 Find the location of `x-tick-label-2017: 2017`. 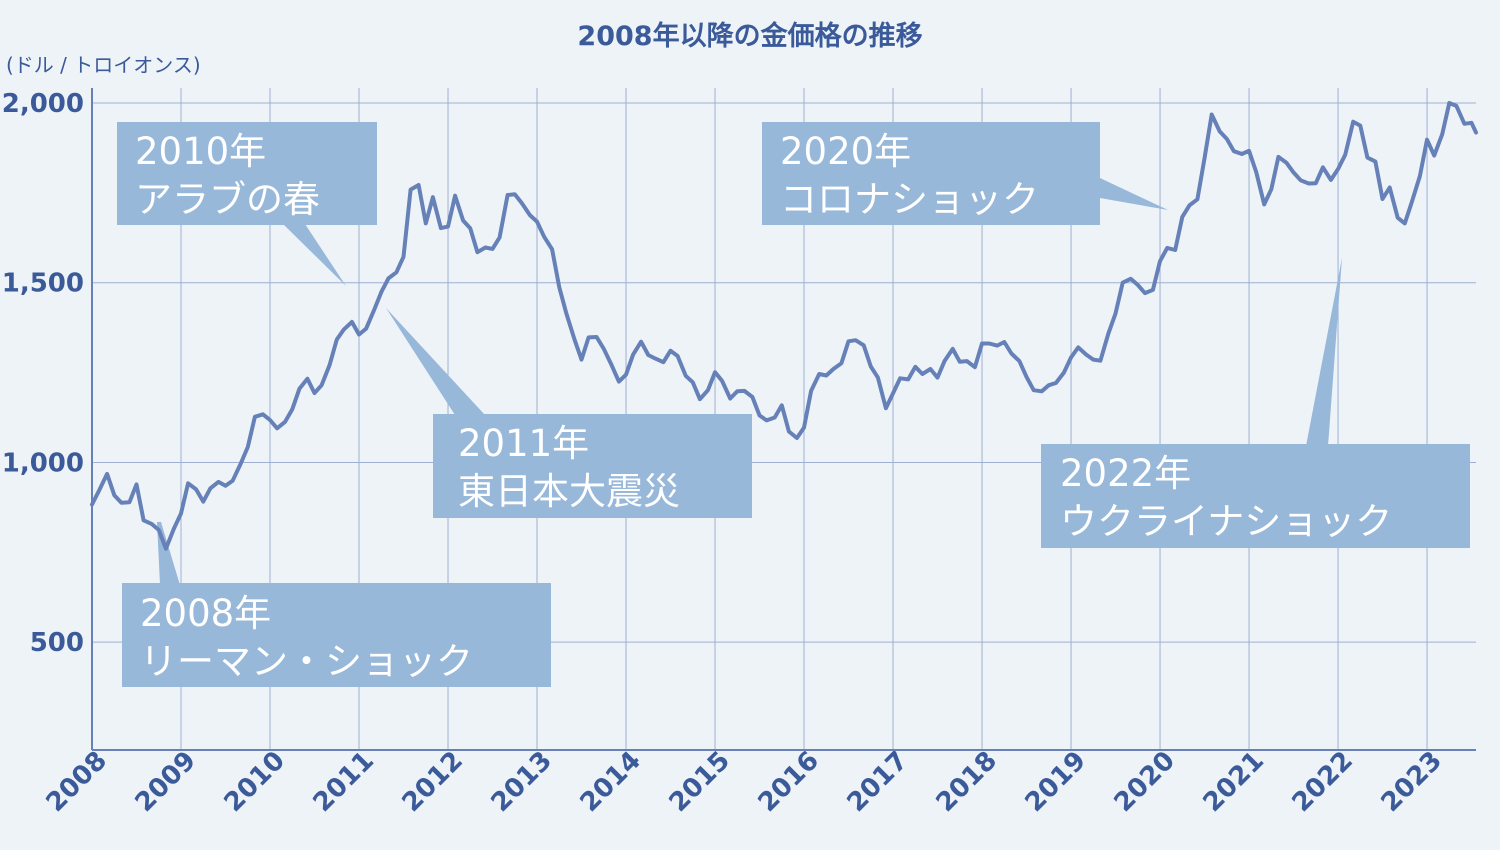

x-tick-label-2017: 2017 is located at coordinates (878, 782).